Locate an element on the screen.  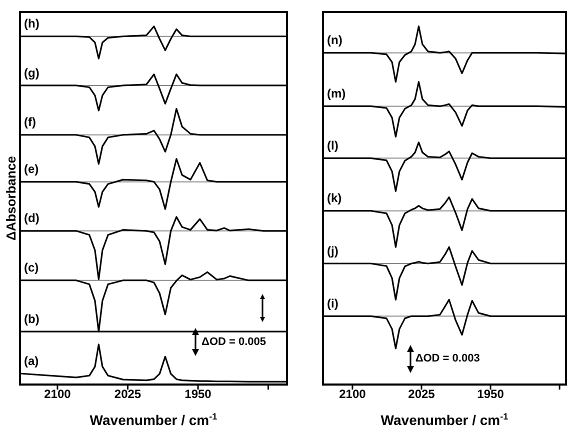
series-label: (b) is located at coordinates (32, 319).